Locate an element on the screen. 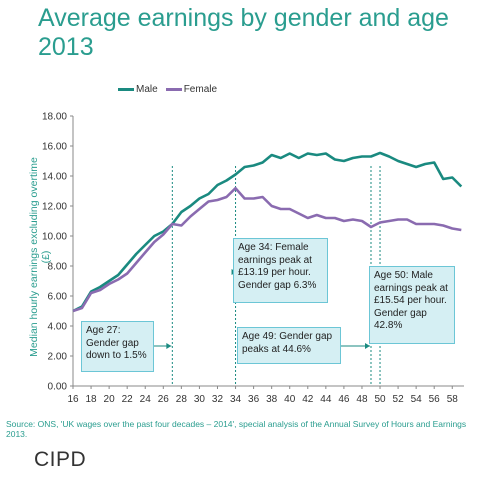 This screenshot has width=480, height=480. y-tick-label: 0.00 is located at coordinates (58, 387).